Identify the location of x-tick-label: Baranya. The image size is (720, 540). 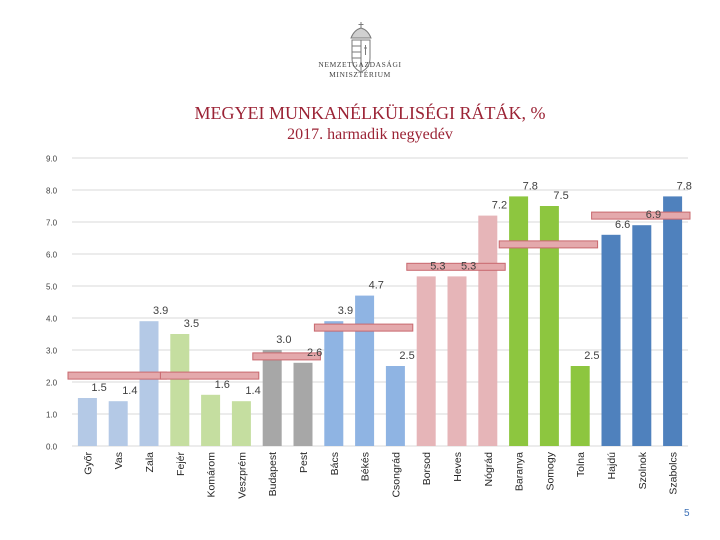
(520, 471).